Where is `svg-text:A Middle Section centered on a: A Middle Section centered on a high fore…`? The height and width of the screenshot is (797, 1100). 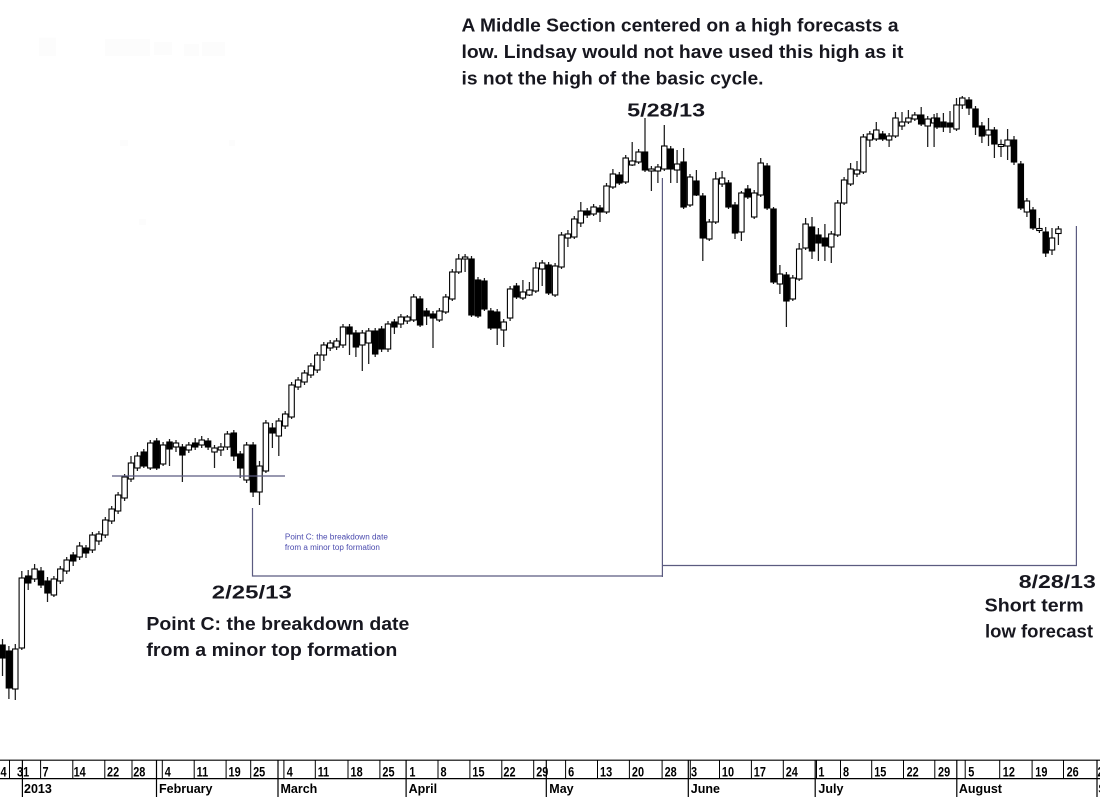
svg-text:A Middle Section centered on a: A Middle Section centered on a high fore… is located at coordinates (681, 26).